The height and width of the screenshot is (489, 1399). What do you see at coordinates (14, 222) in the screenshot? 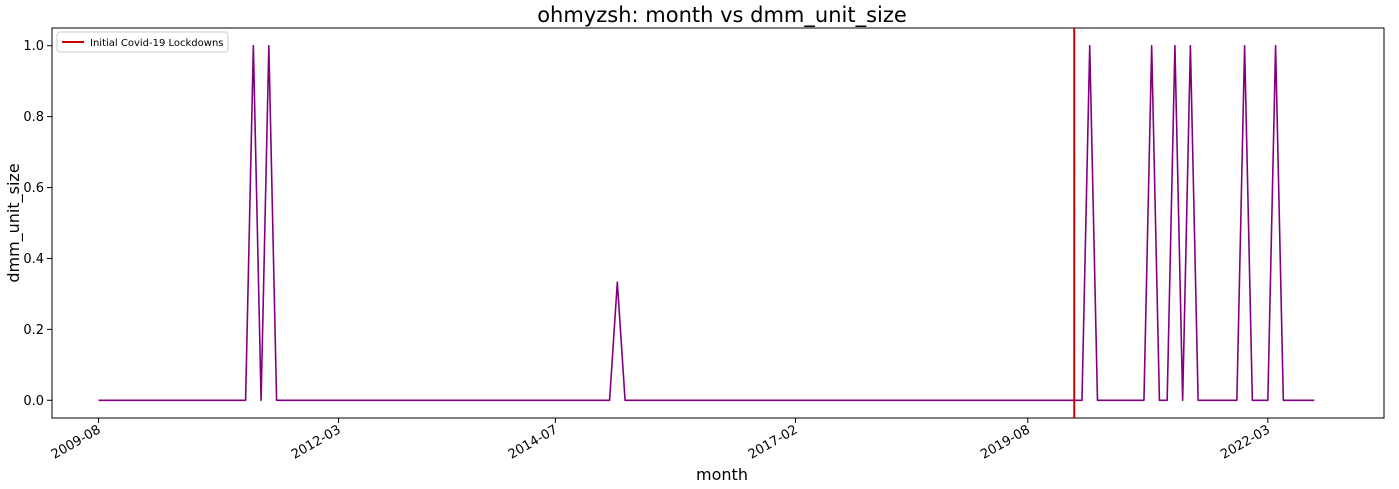
I see `y-axis-label: dmm_unit_size` at bounding box center [14, 222].